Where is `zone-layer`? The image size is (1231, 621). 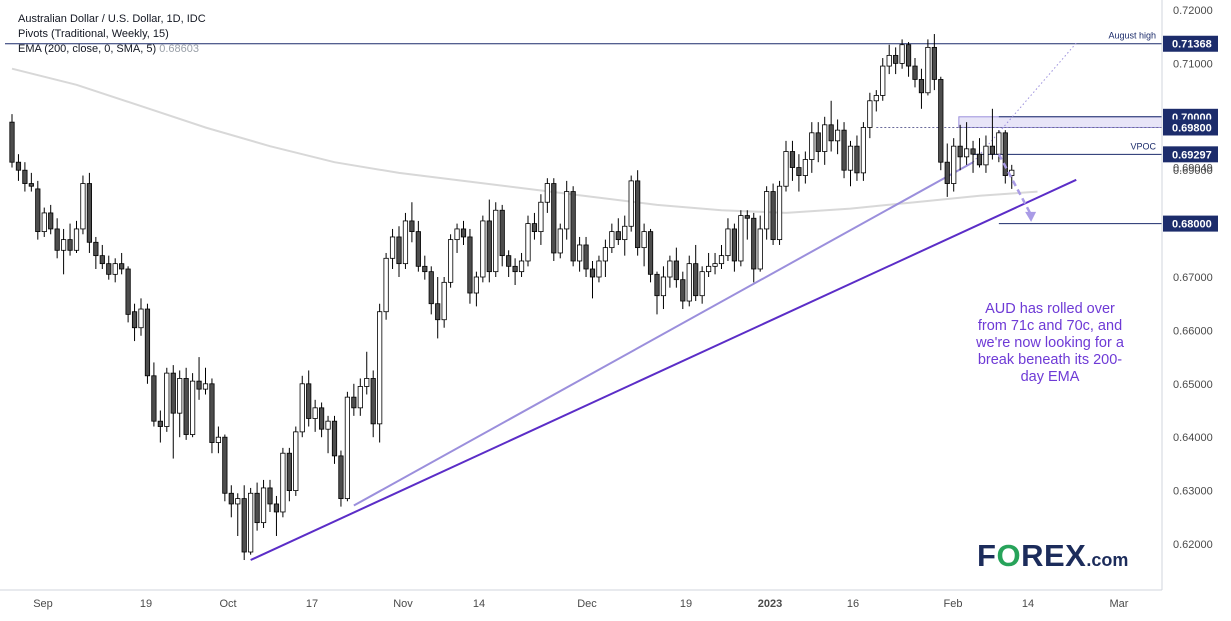 zone-layer is located at coordinates (1060, 122).